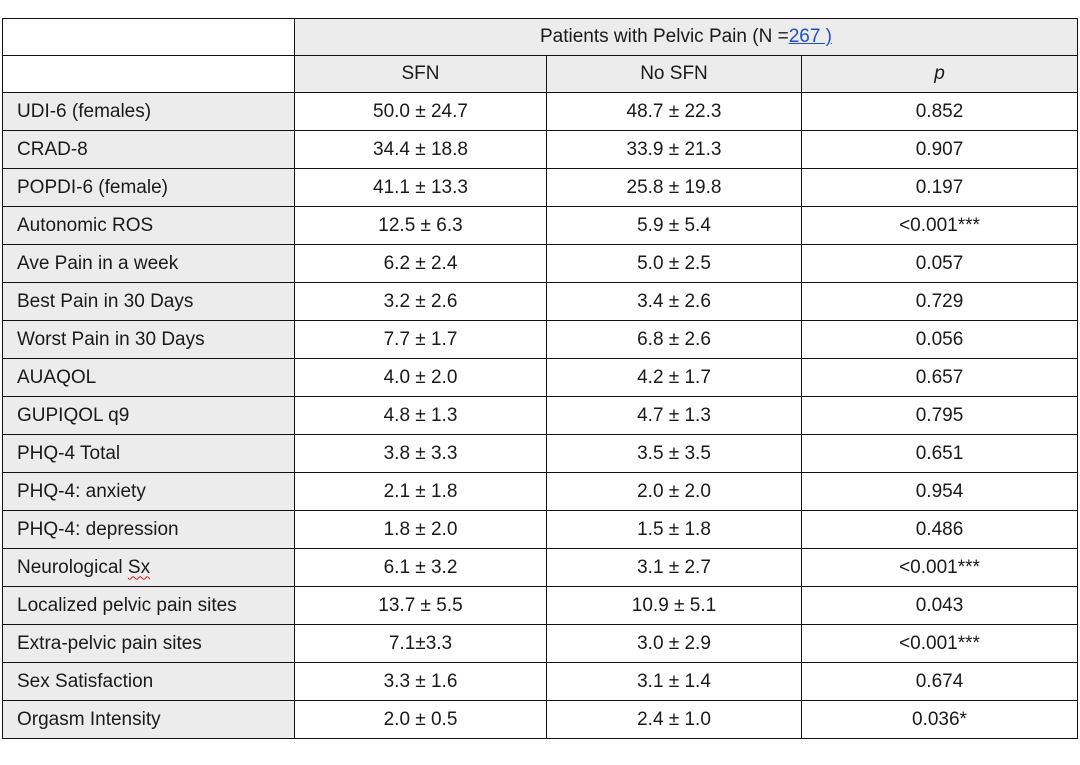  I want to click on p-value: 0.852, so click(939, 111).